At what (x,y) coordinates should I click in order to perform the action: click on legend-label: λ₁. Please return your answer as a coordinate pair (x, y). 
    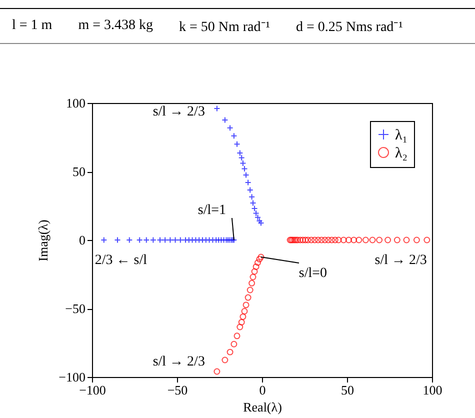
    Looking at the image, I should click on (401, 136).